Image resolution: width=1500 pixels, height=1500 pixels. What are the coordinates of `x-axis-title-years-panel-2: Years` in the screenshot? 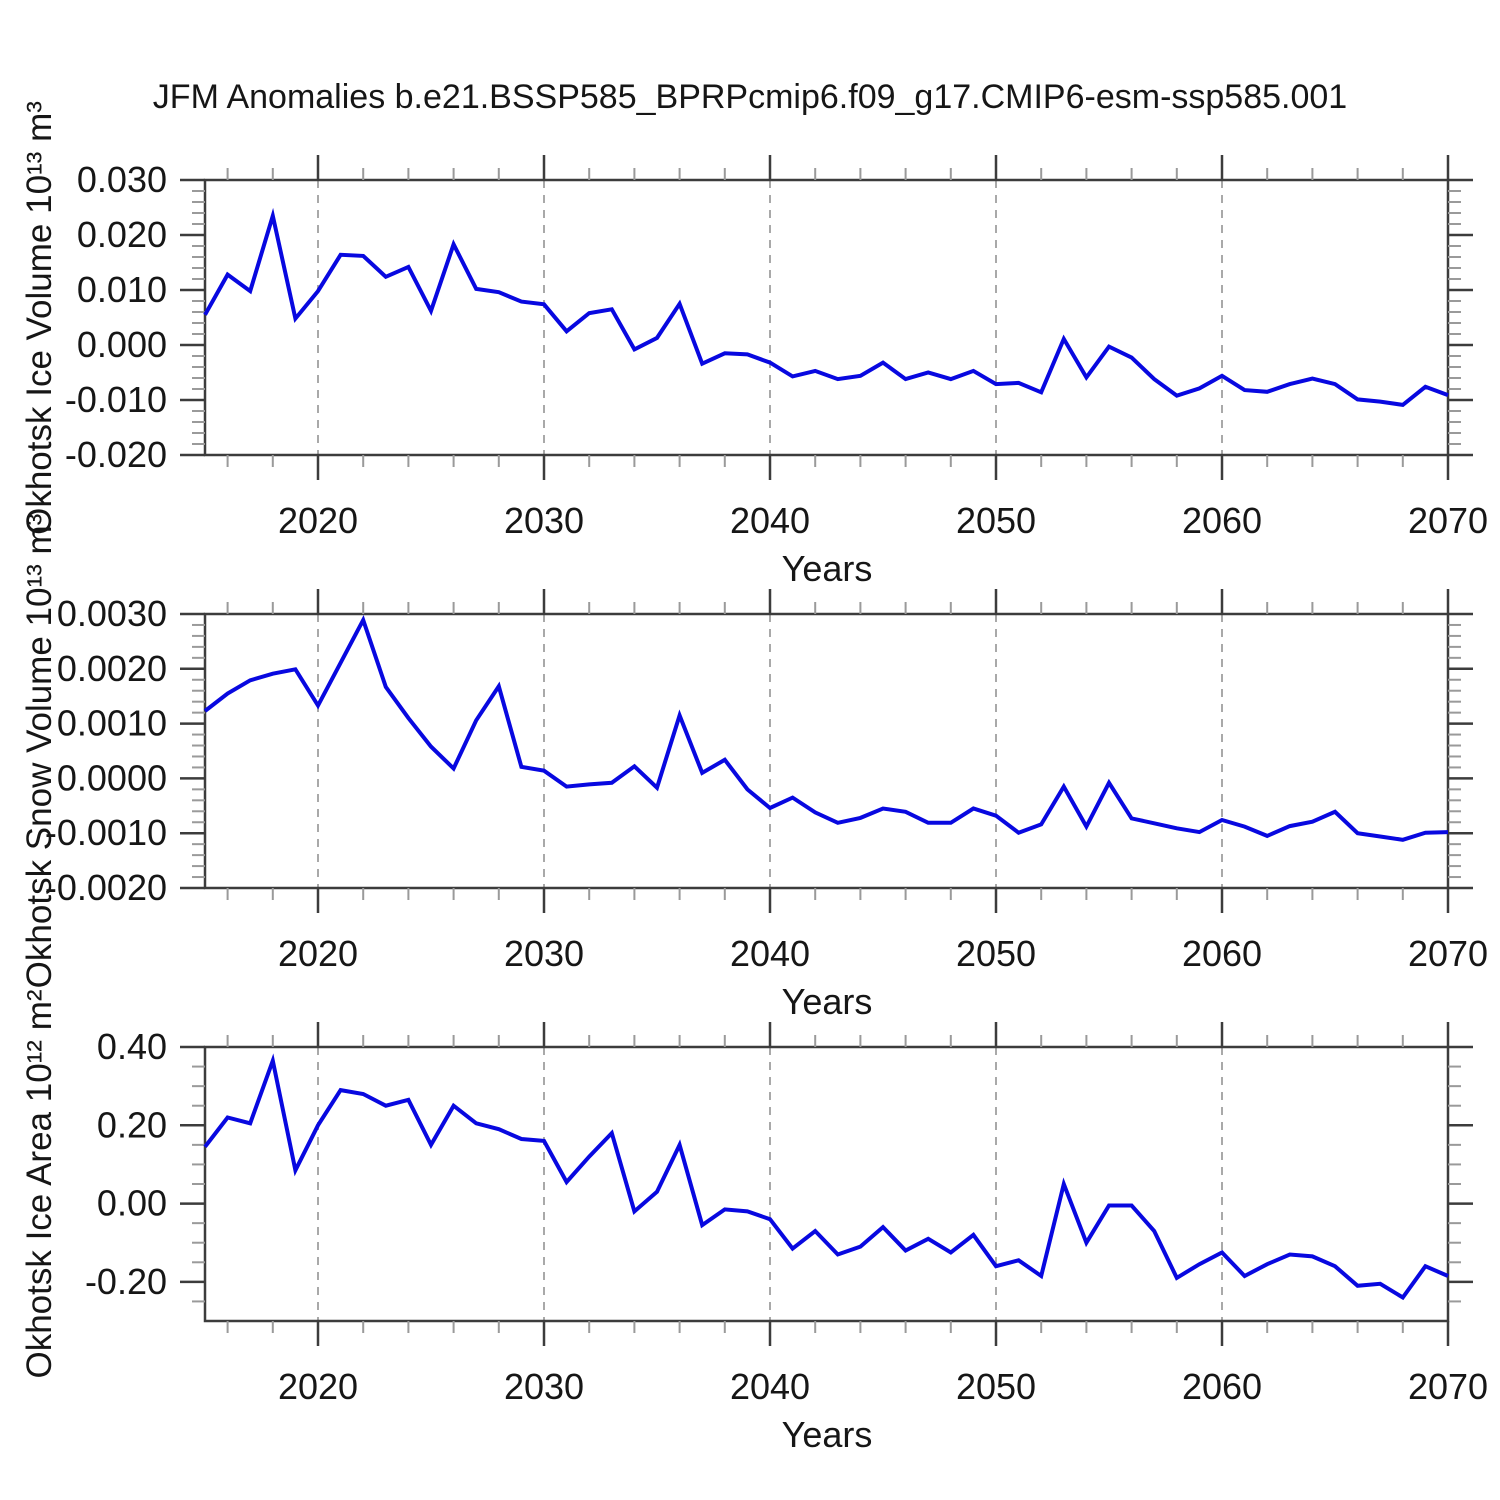 It's located at (827, 1001).